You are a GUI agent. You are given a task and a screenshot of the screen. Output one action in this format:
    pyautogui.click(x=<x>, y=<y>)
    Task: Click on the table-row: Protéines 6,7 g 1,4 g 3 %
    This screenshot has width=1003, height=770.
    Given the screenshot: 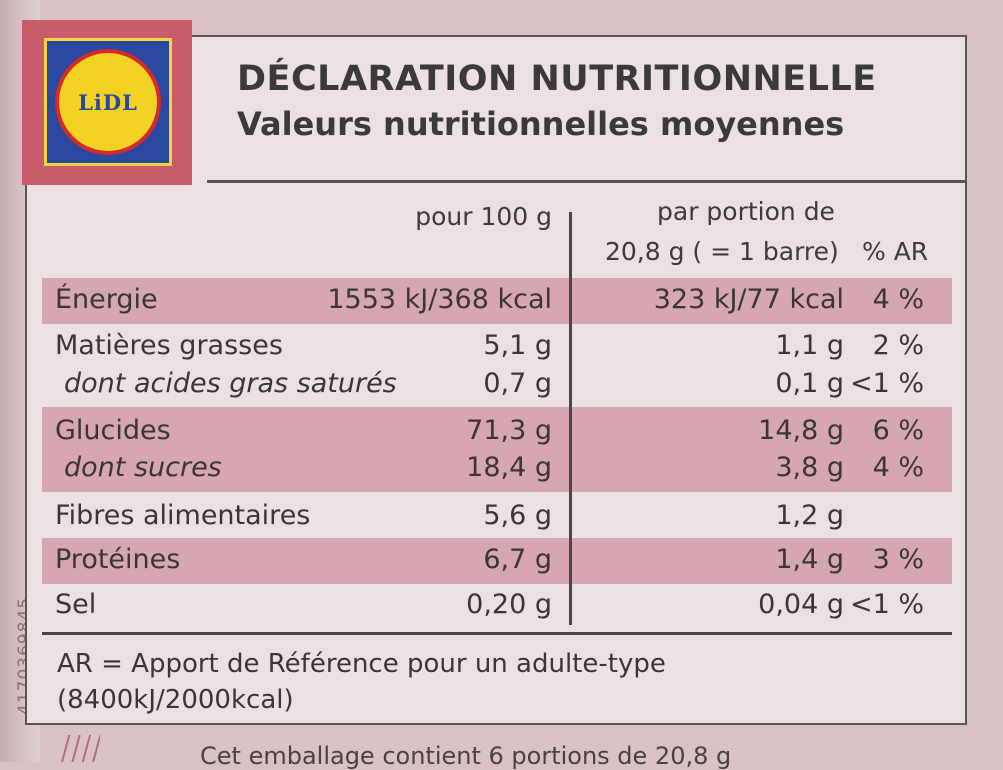 What is the action you would take?
    pyautogui.click(x=497, y=561)
    